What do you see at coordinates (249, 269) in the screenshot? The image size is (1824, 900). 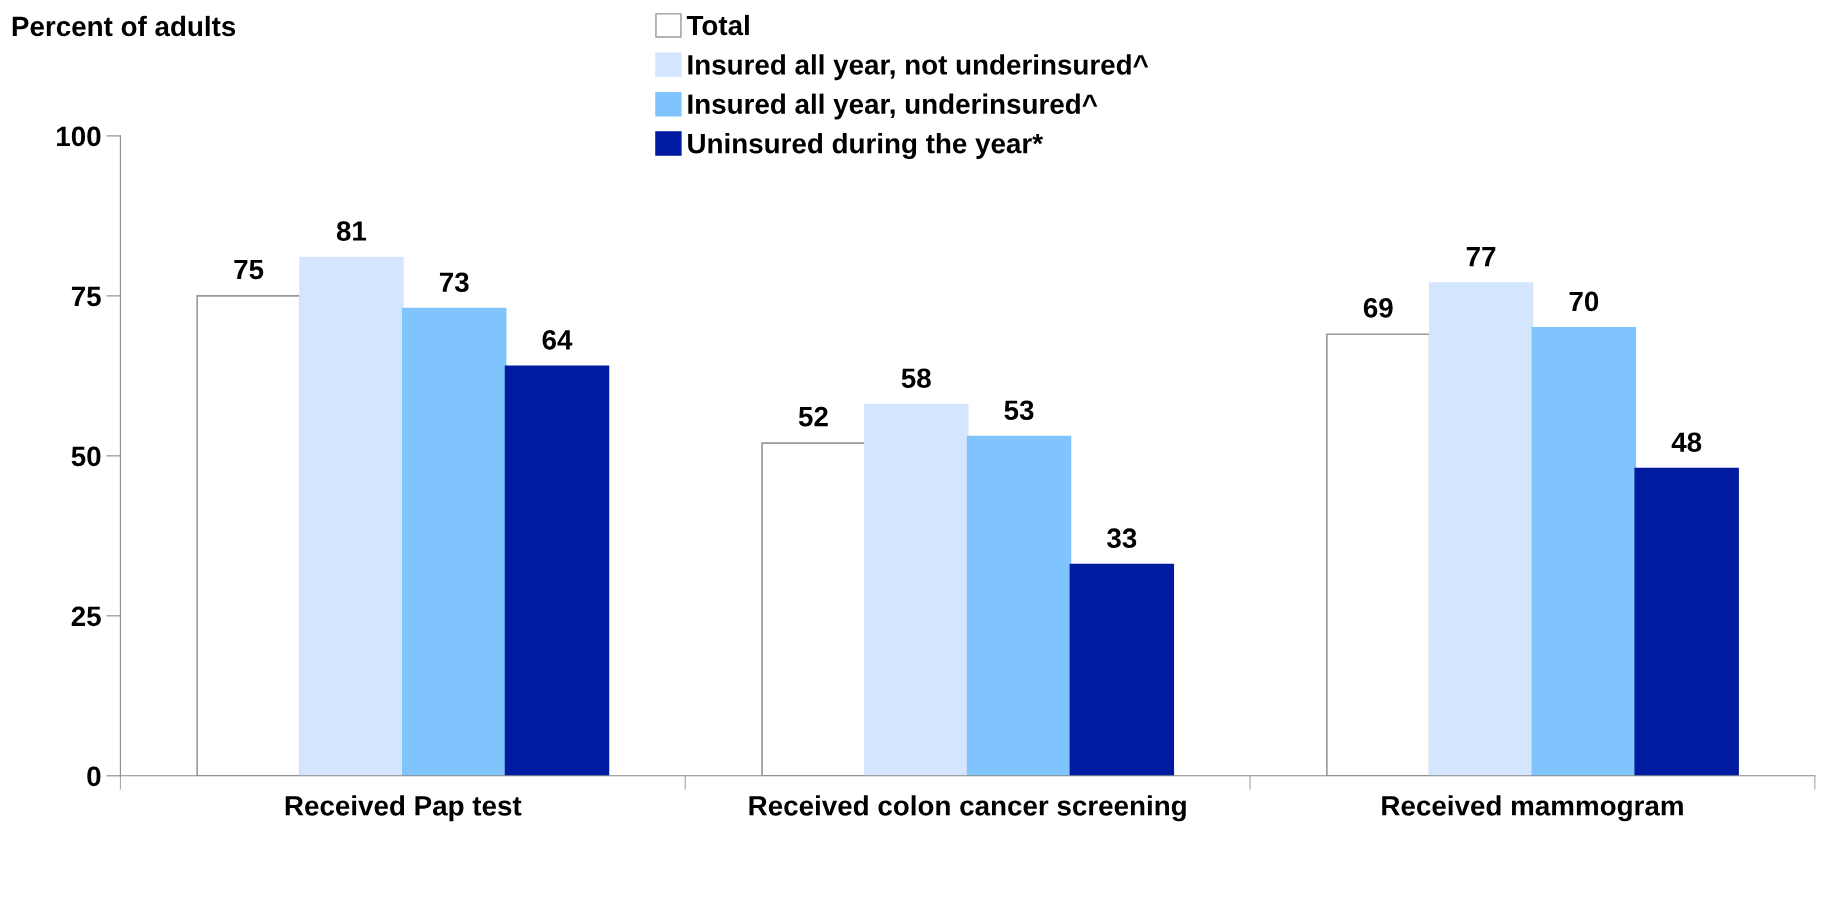 I see `data-label: 75` at bounding box center [249, 269].